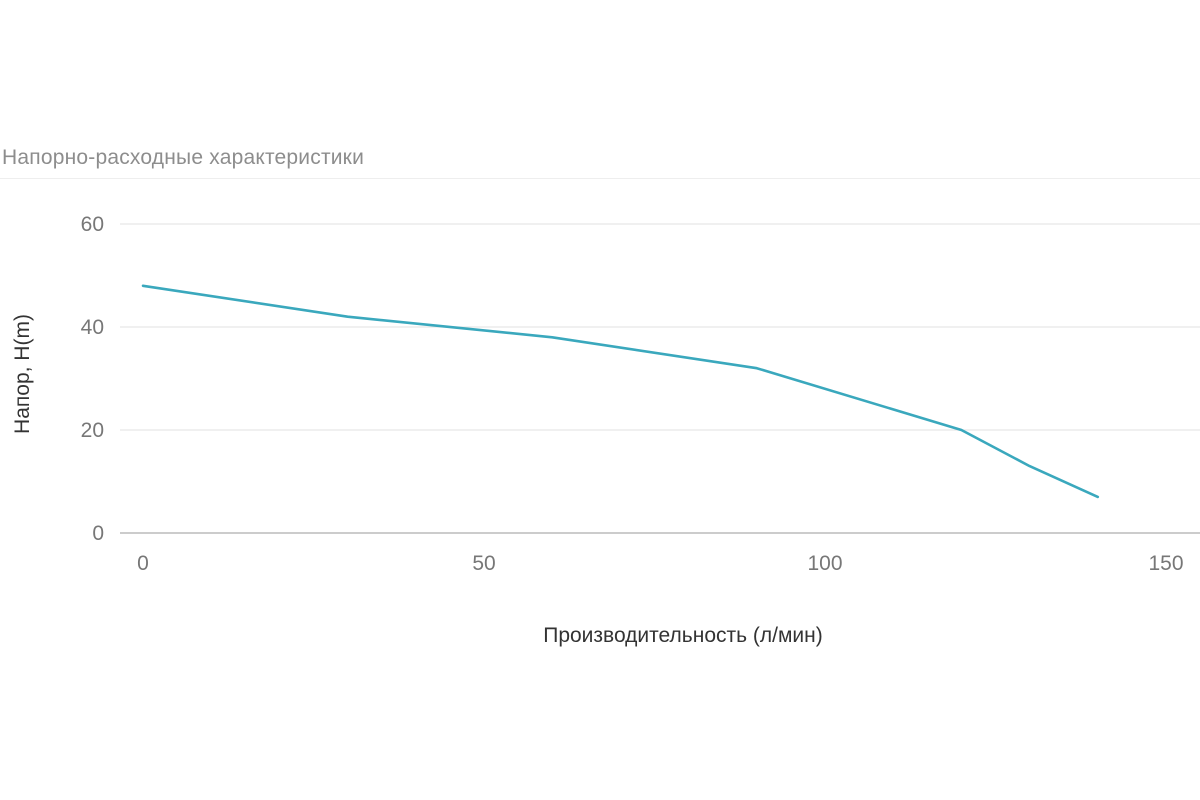 The width and height of the screenshot is (1200, 800). What do you see at coordinates (824, 563) in the screenshot?
I see `x-tick-label: 100` at bounding box center [824, 563].